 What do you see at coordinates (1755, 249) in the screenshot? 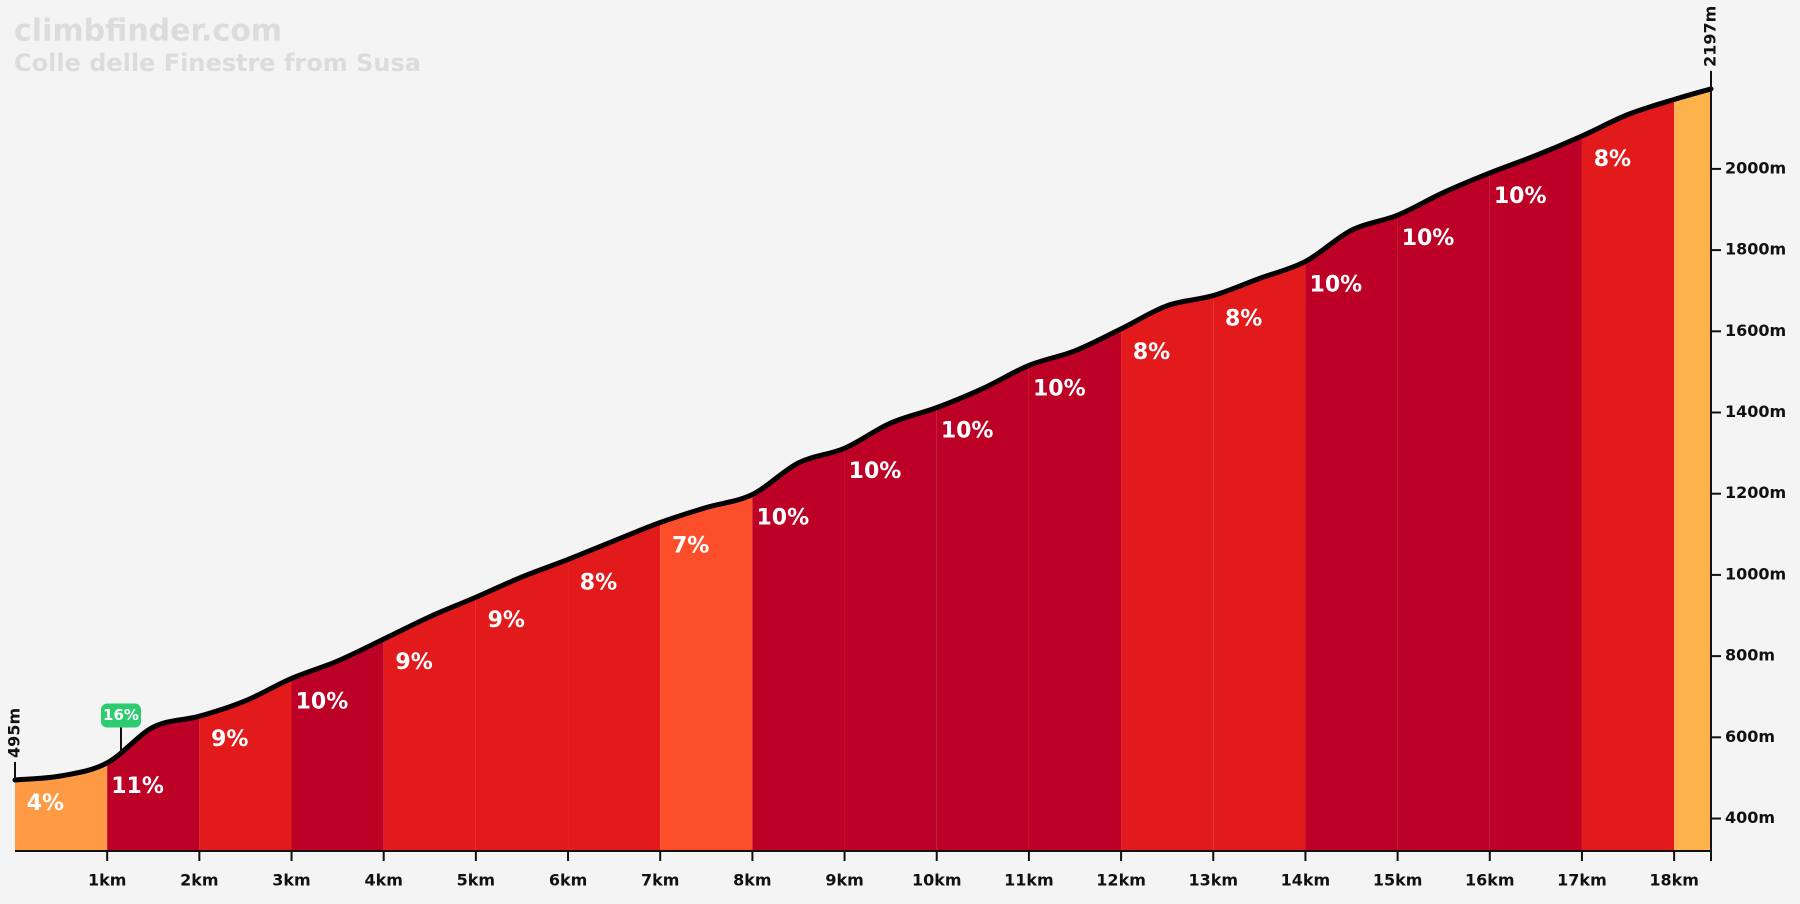
I see `y-tick-label: 1800m` at bounding box center [1755, 249].